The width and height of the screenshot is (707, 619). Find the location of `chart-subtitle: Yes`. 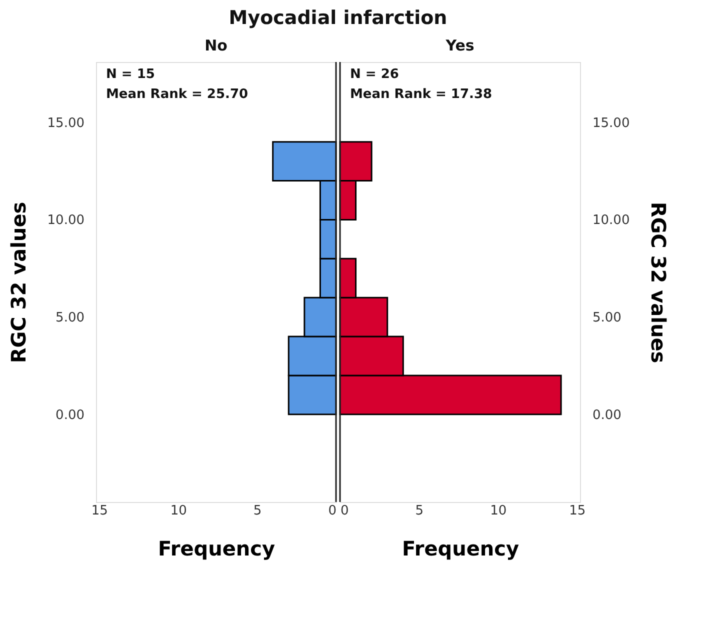

chart-subtitle: Yes is located at coordinates (459, 45).